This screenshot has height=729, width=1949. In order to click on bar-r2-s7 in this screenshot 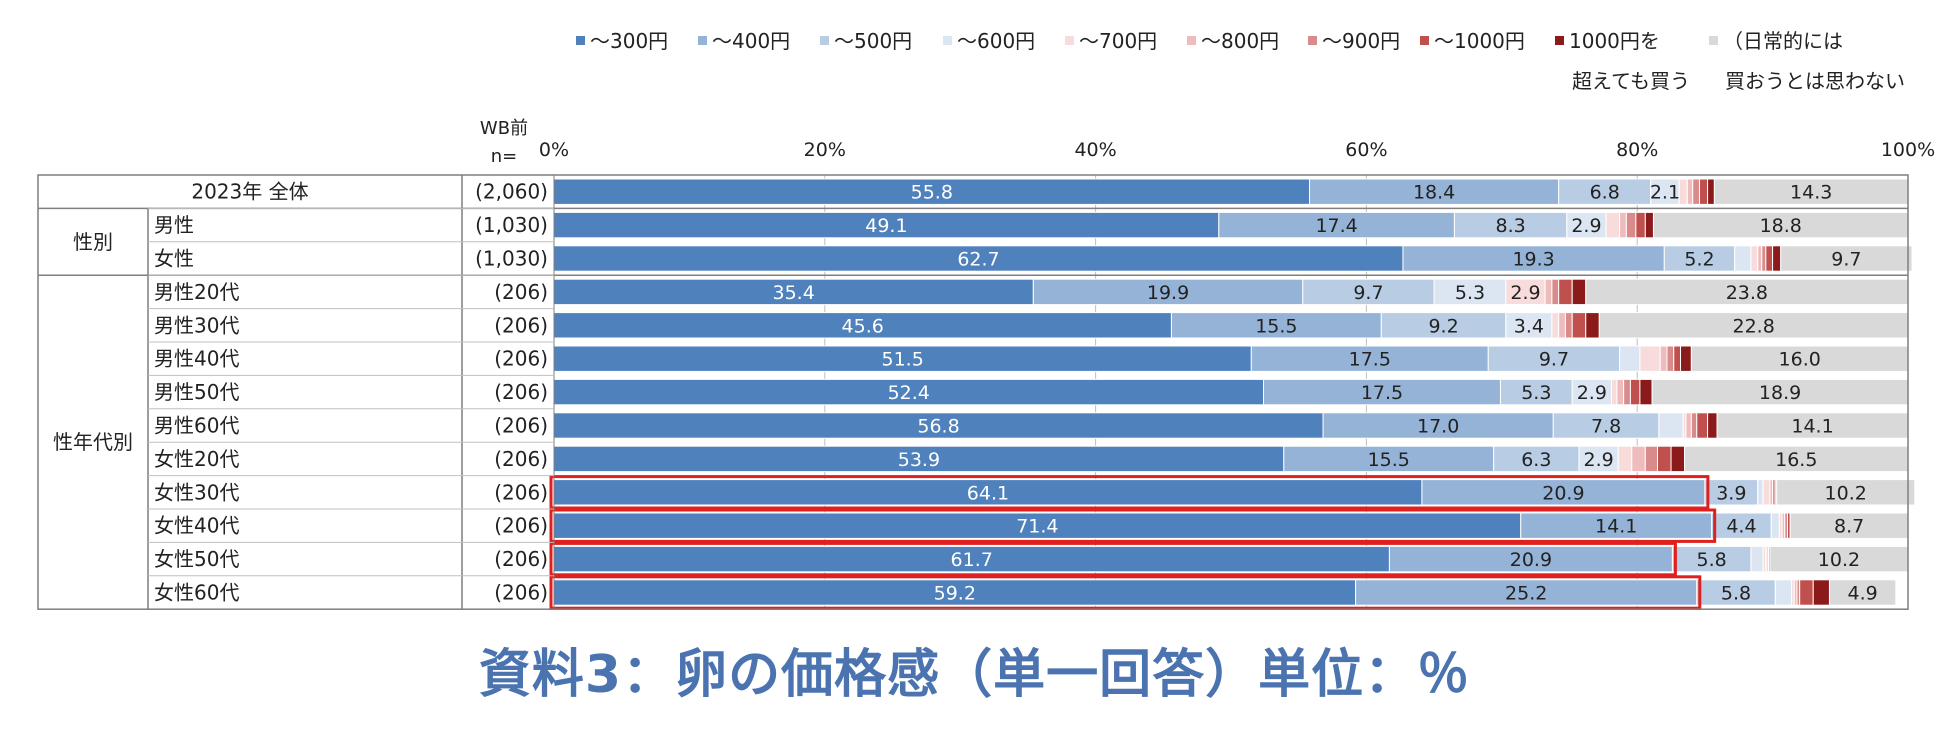, I will do `click(1769, 258)`.